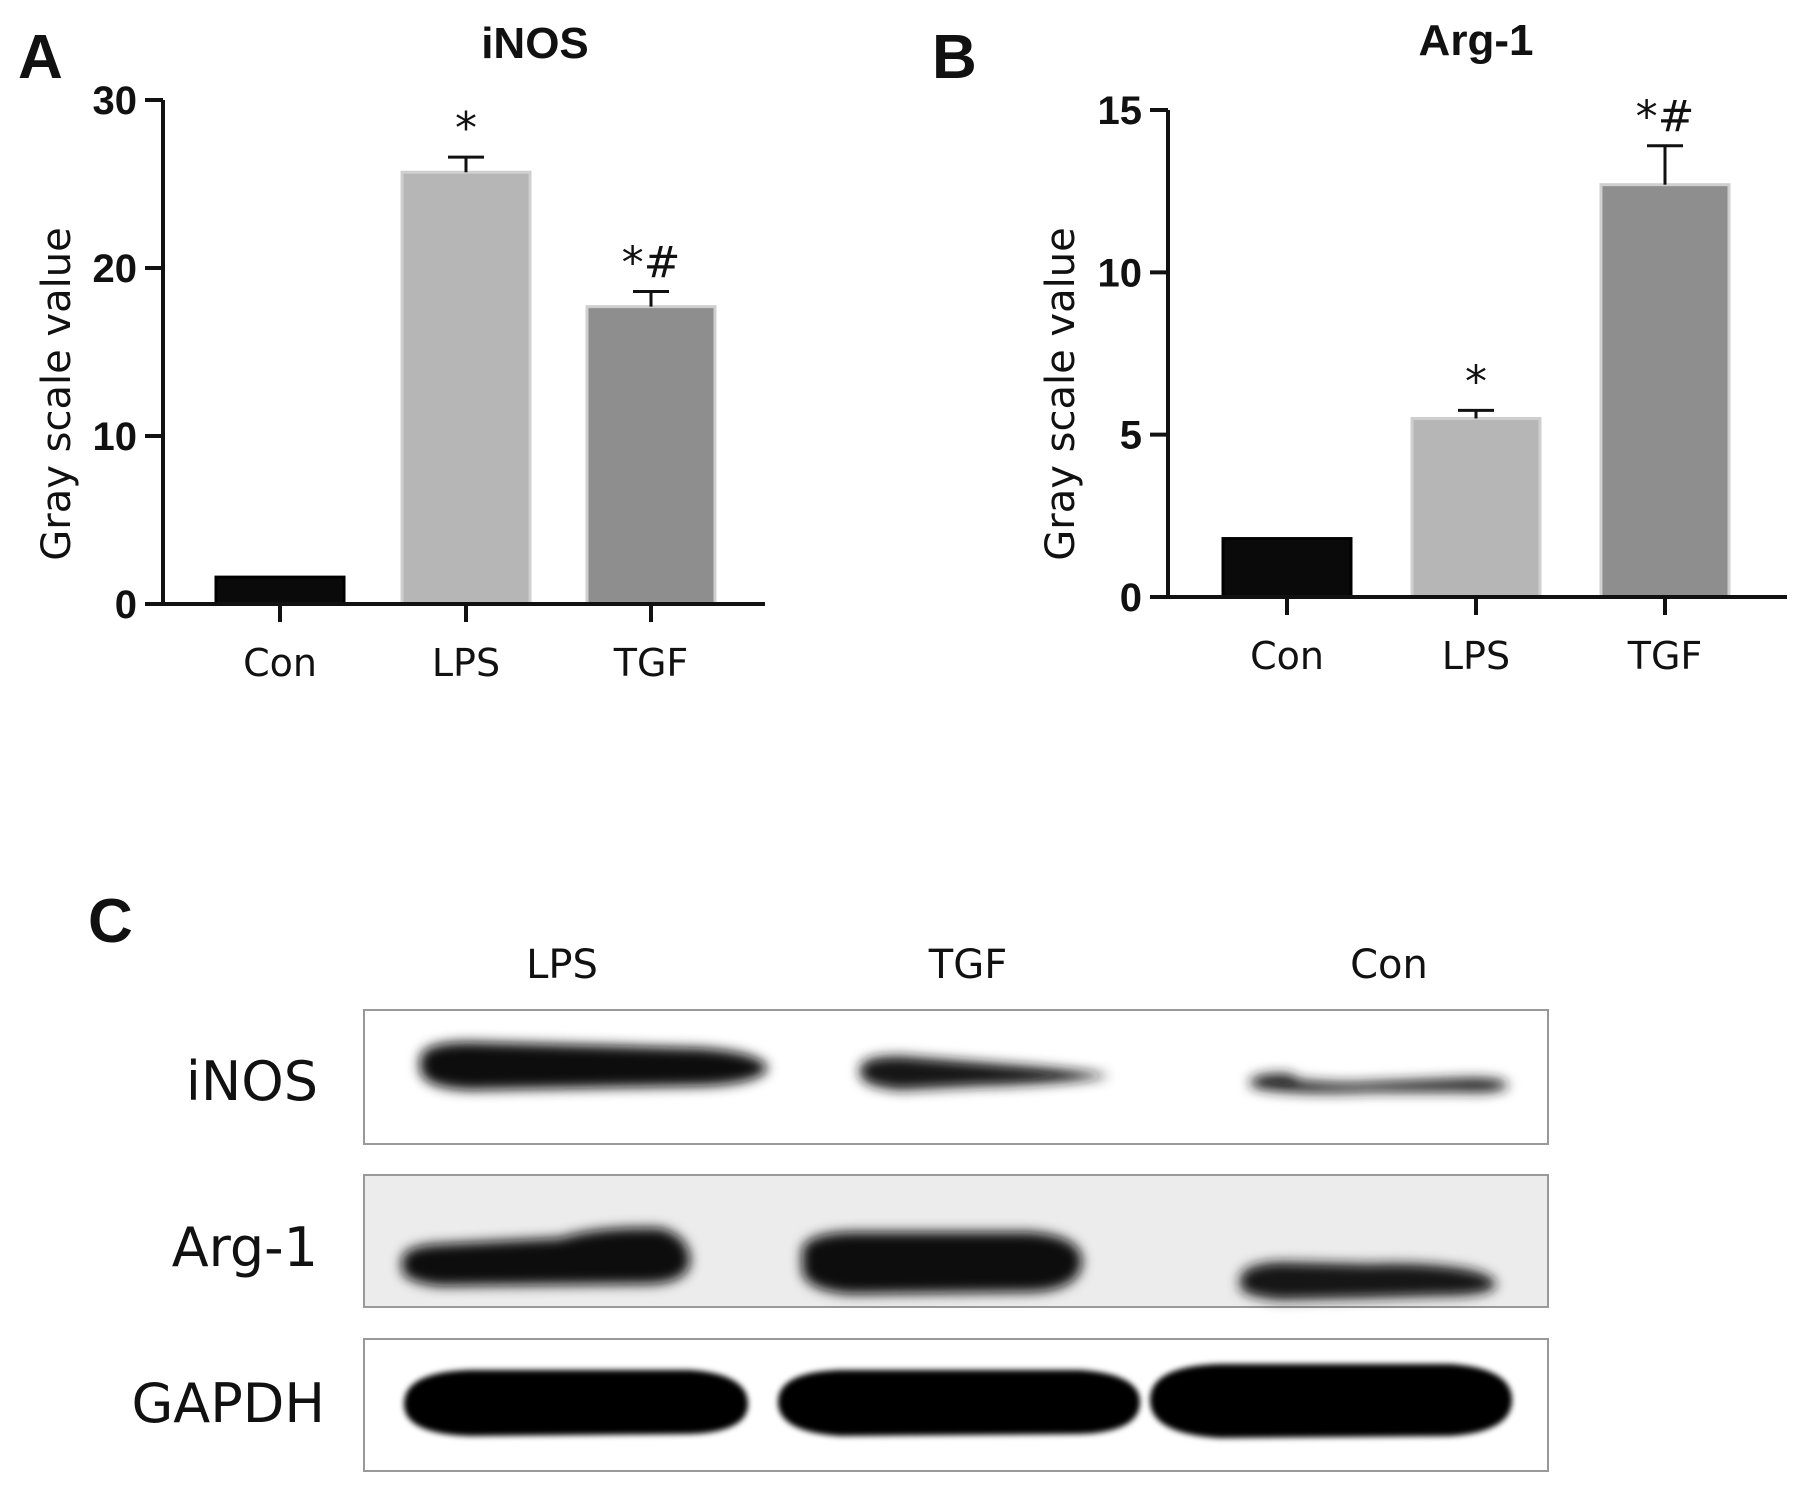 The height and width of the screenshot is (1487, 1795). Describe the element at coordinates (558, 231) in the screenshot. I see `chart-a-error-bars` at that location.